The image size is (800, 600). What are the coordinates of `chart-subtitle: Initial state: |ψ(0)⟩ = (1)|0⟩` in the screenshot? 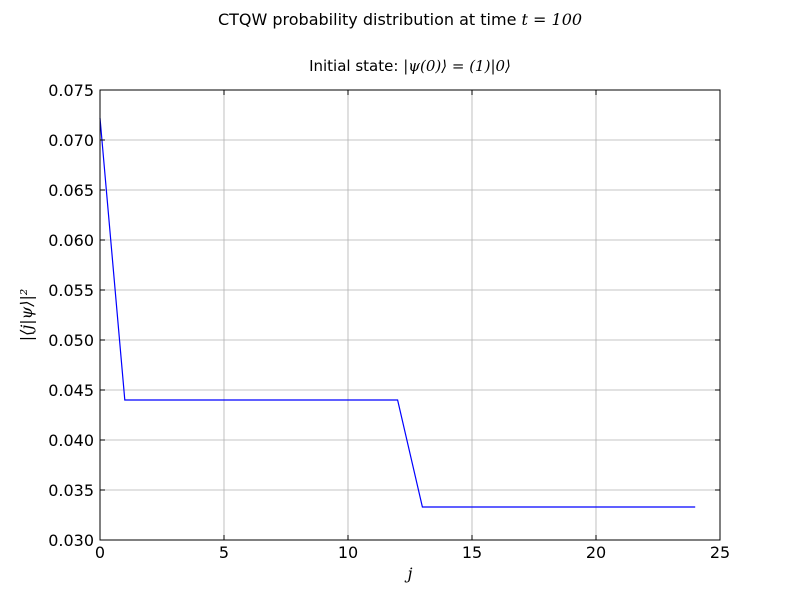 It's located at (410, 66).